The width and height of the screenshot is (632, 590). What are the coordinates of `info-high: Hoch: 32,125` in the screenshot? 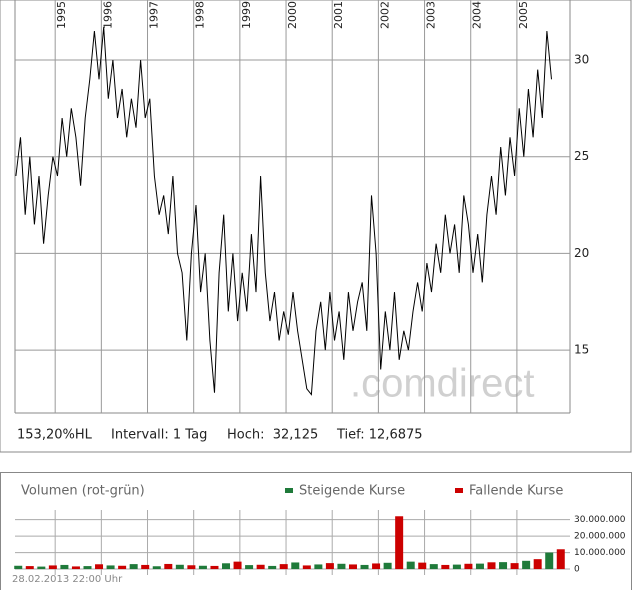 It's located at (272, 435).